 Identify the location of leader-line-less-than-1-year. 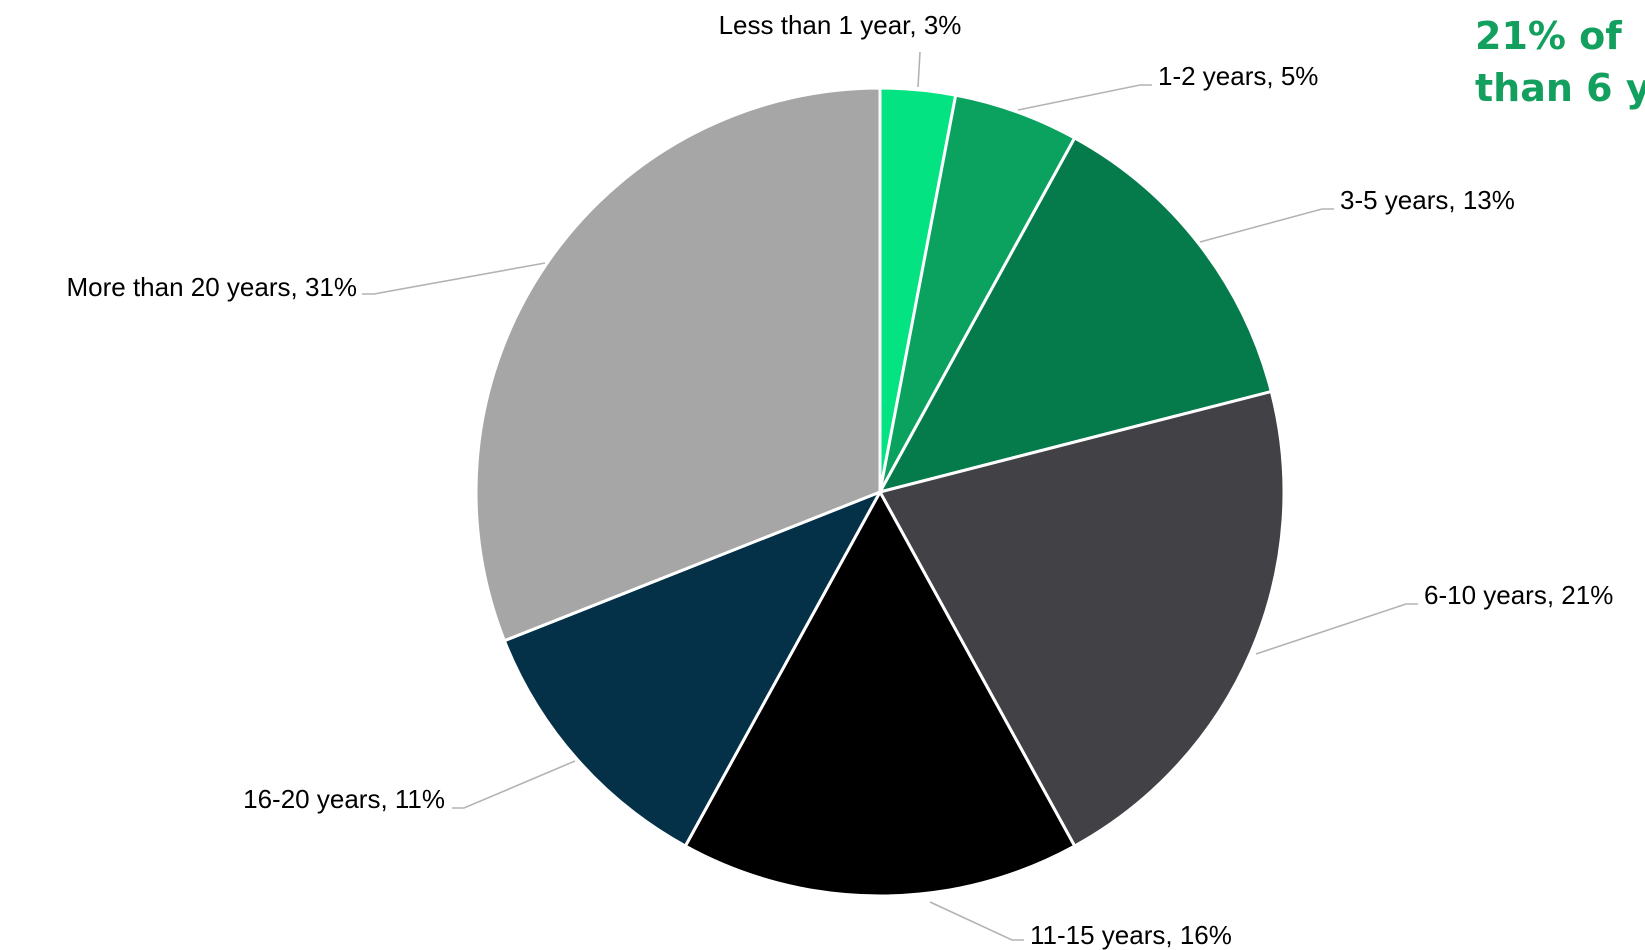
(919, 69).